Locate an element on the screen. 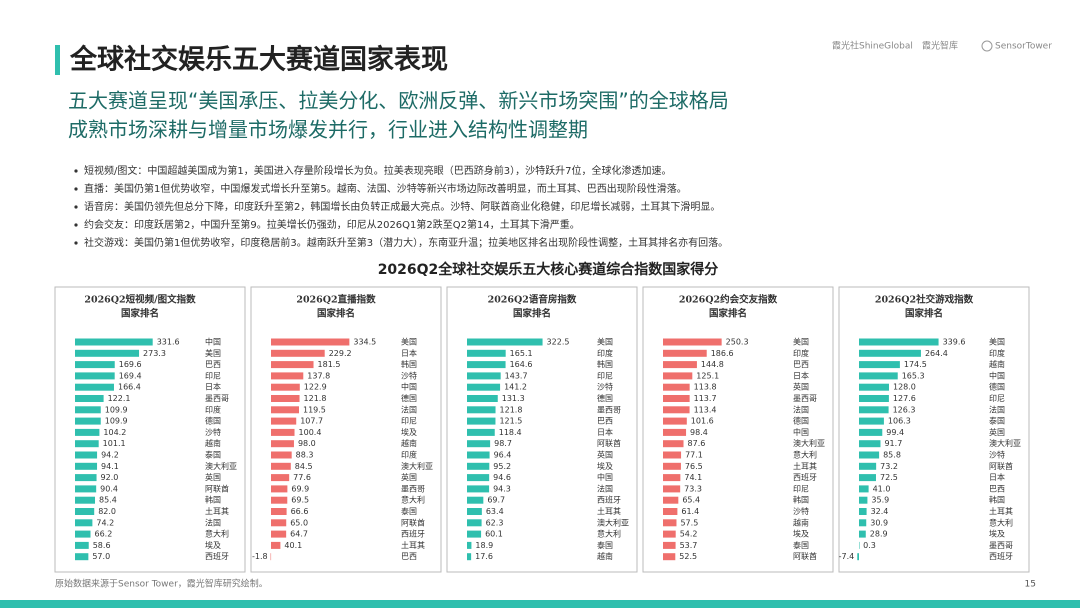  value-label: 40.1 is located at coordinates (293, 545).